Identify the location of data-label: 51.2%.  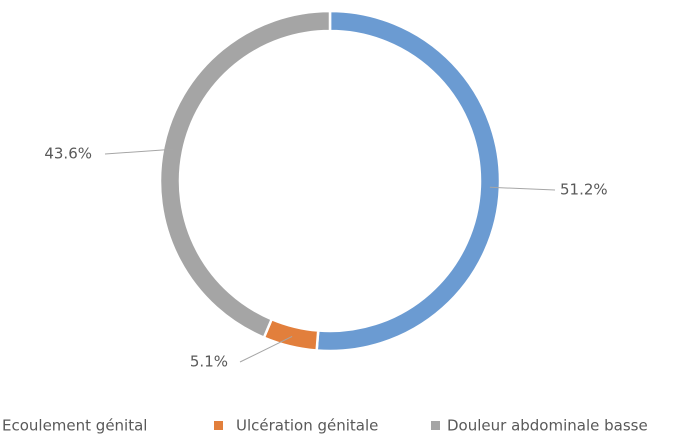
(584, 190).